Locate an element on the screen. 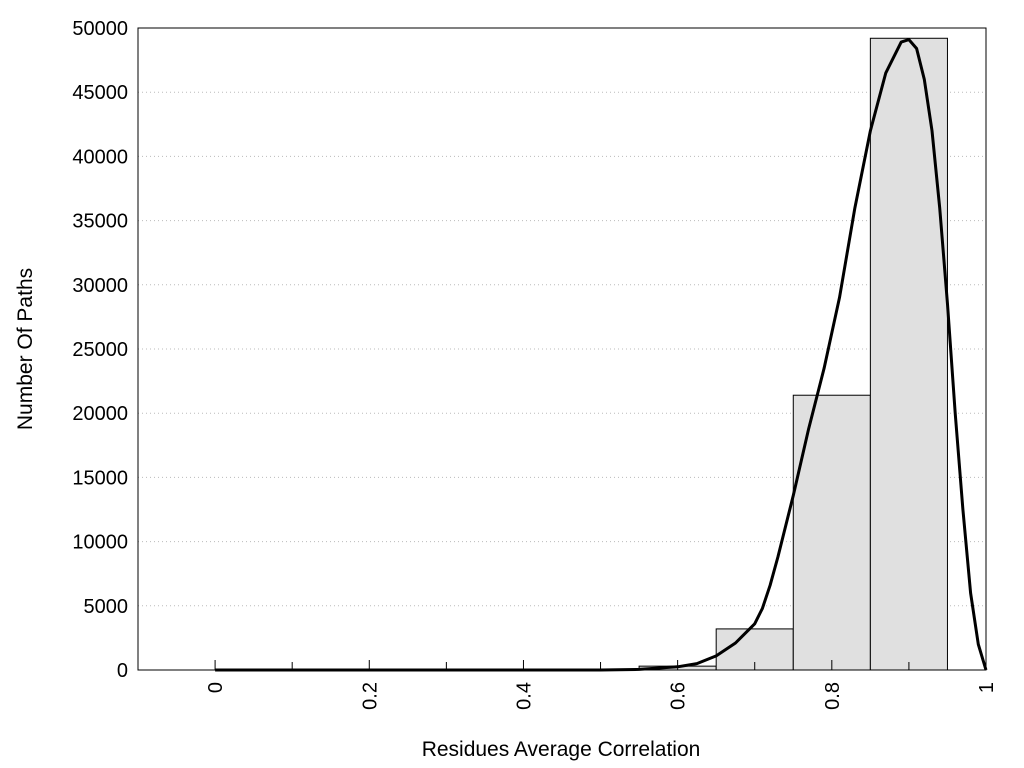 This screenshot has height=768, width=1024. y-tick-label: 30000 is located at coordinates (100, 286).